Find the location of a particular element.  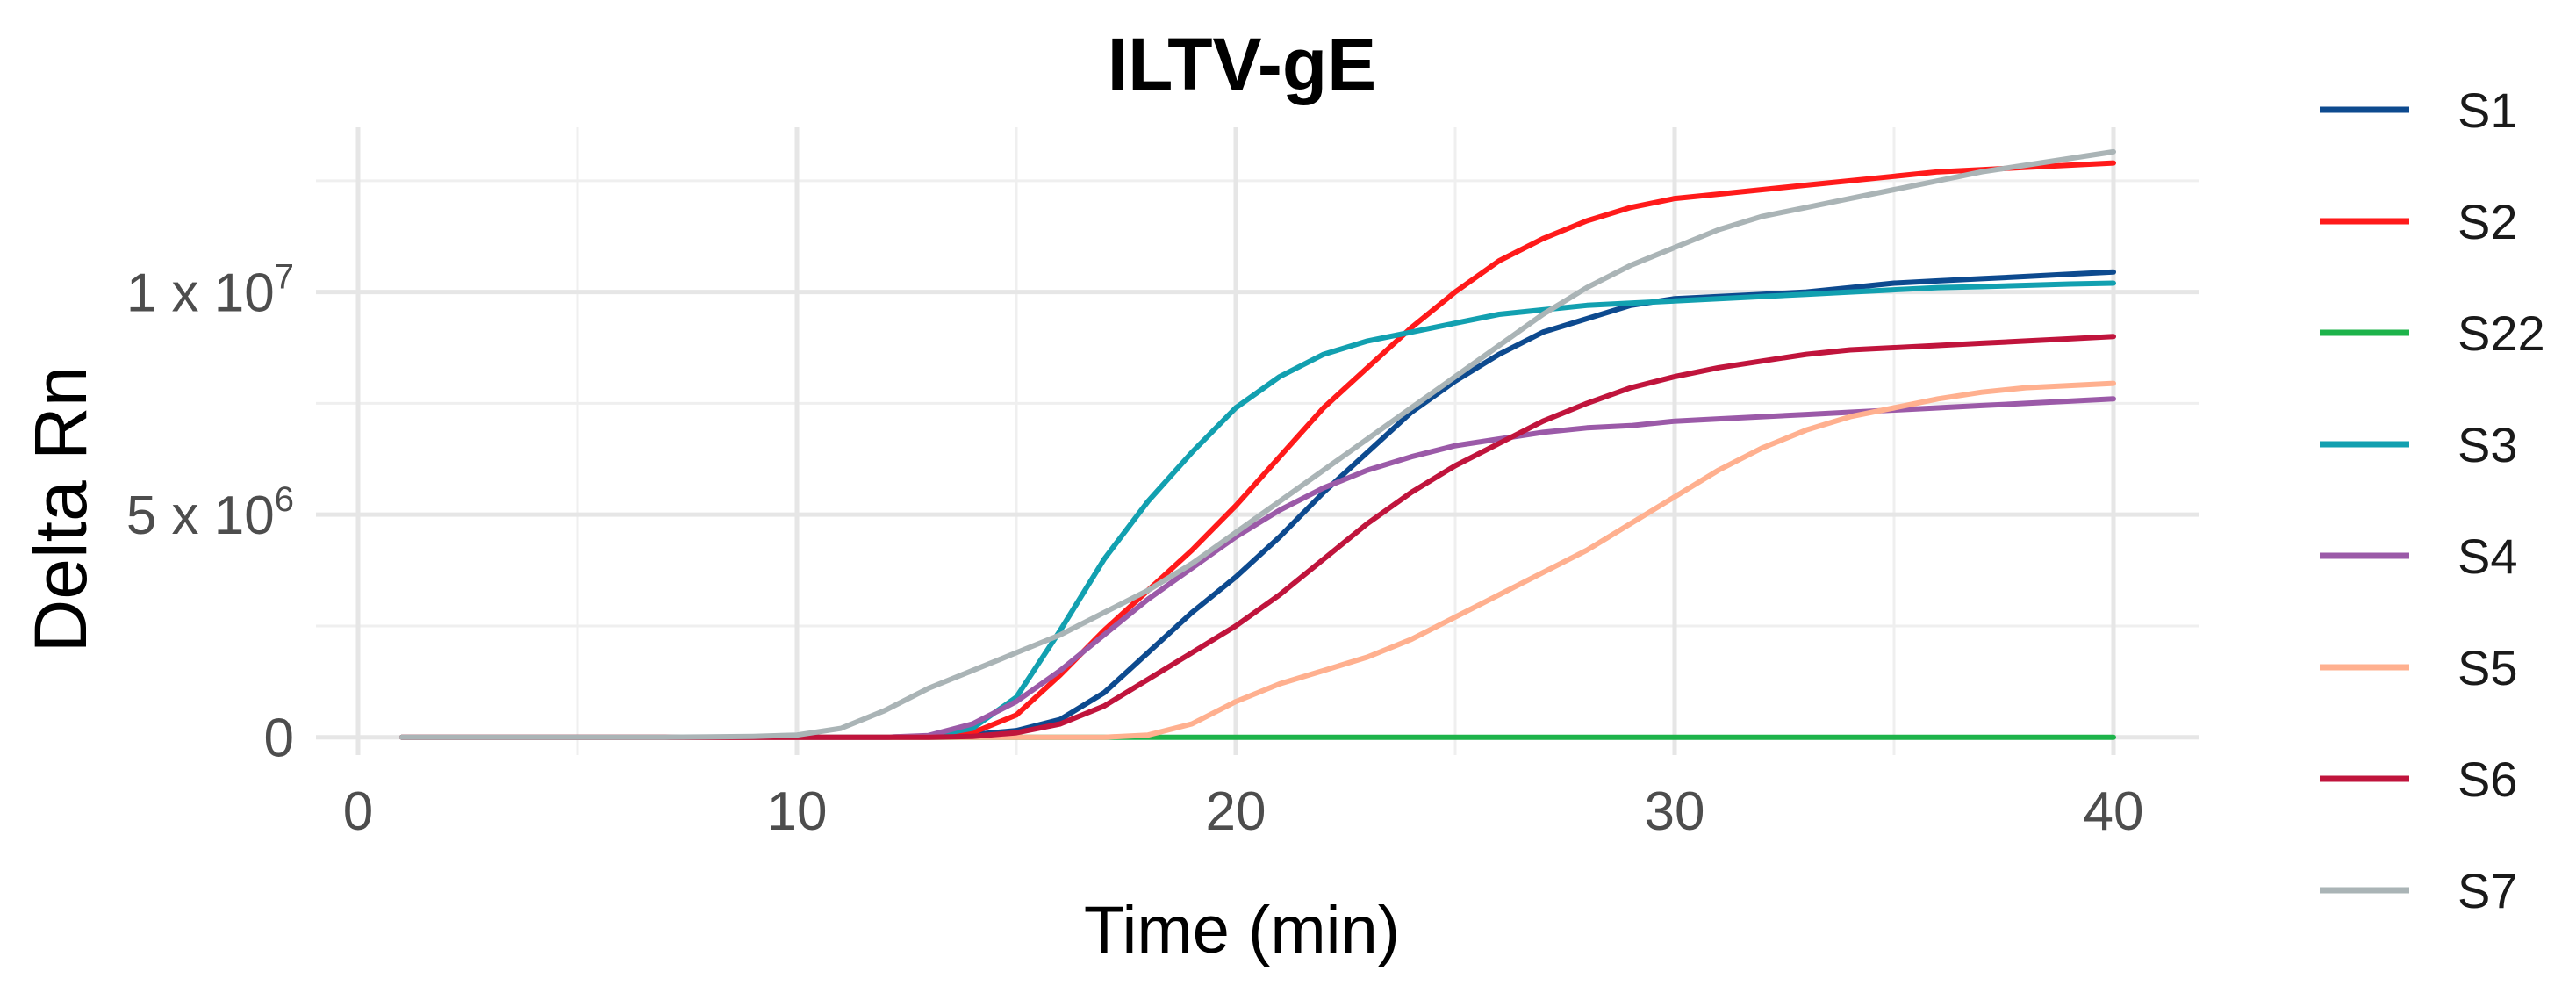

y-axis-label: Delta Rn is located at coordinates (60, 509).